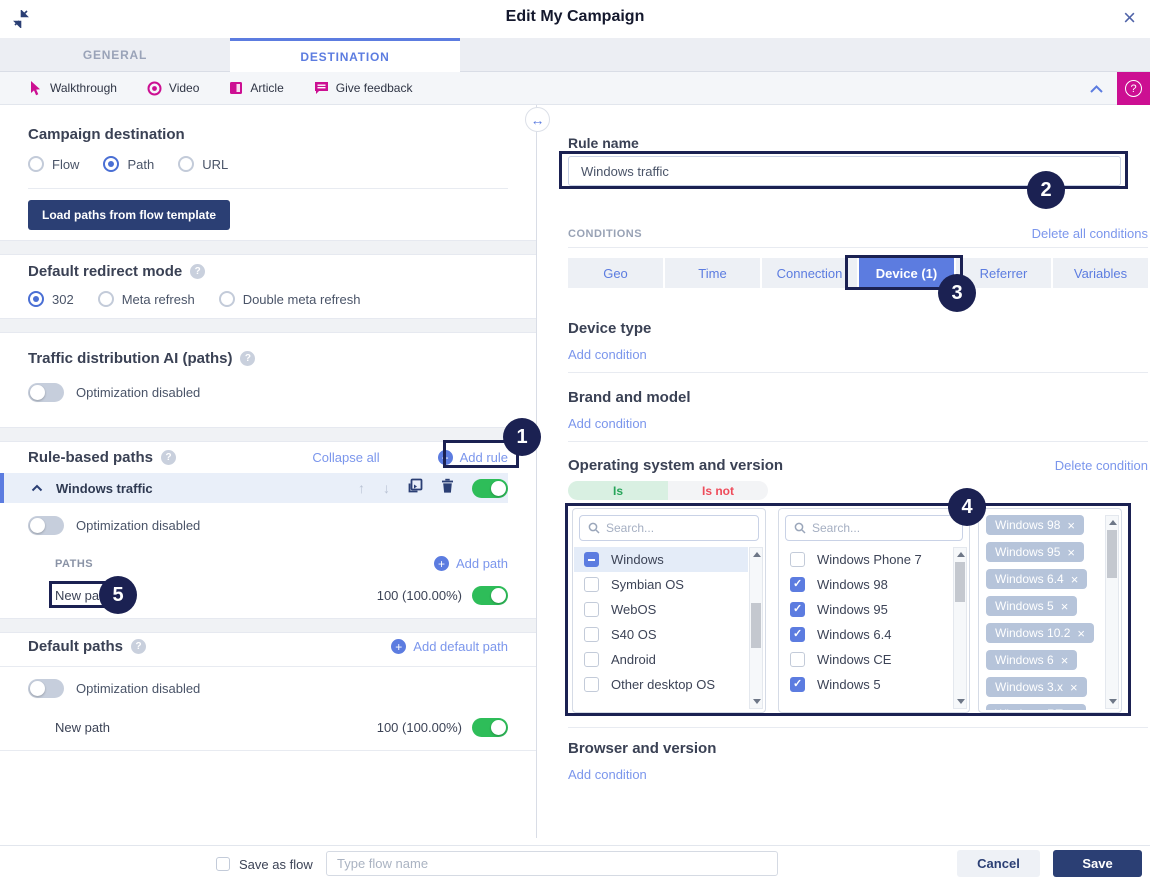  I want to click on give-feedback-link: Give feedback, so click(363, 88).